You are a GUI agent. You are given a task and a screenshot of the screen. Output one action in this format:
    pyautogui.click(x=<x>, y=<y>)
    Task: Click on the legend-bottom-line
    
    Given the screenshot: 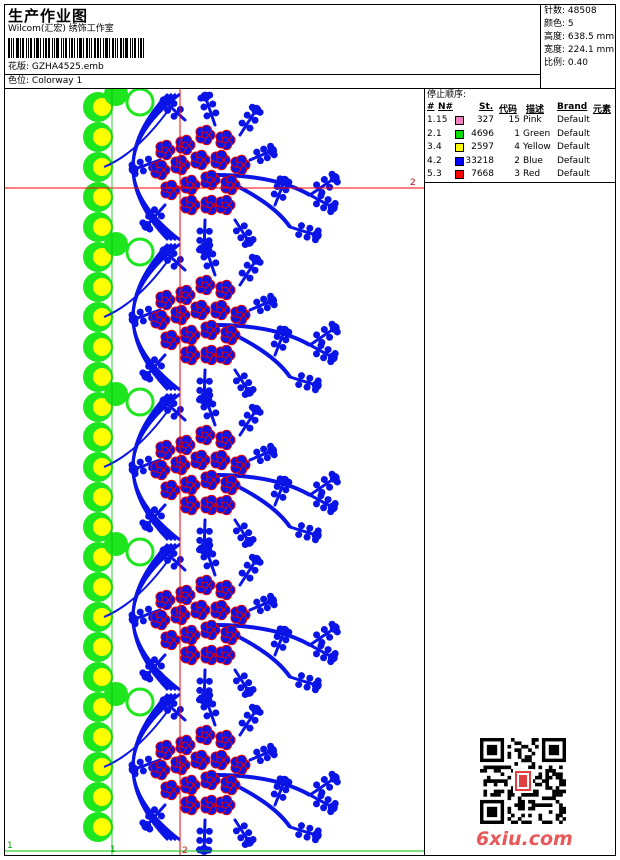 What is the action you would take?
    pyautogui.click(x=520, y=182)
    